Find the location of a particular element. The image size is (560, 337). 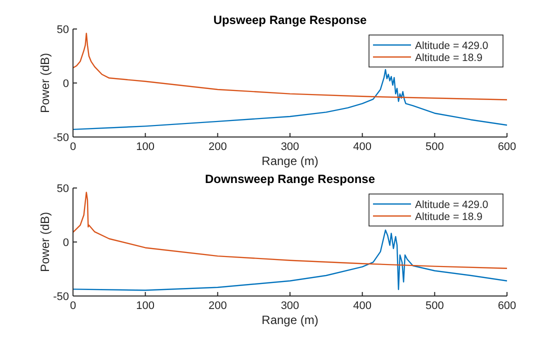

chart-title: Upsweep Range Response is located at coordinates (290, 20).